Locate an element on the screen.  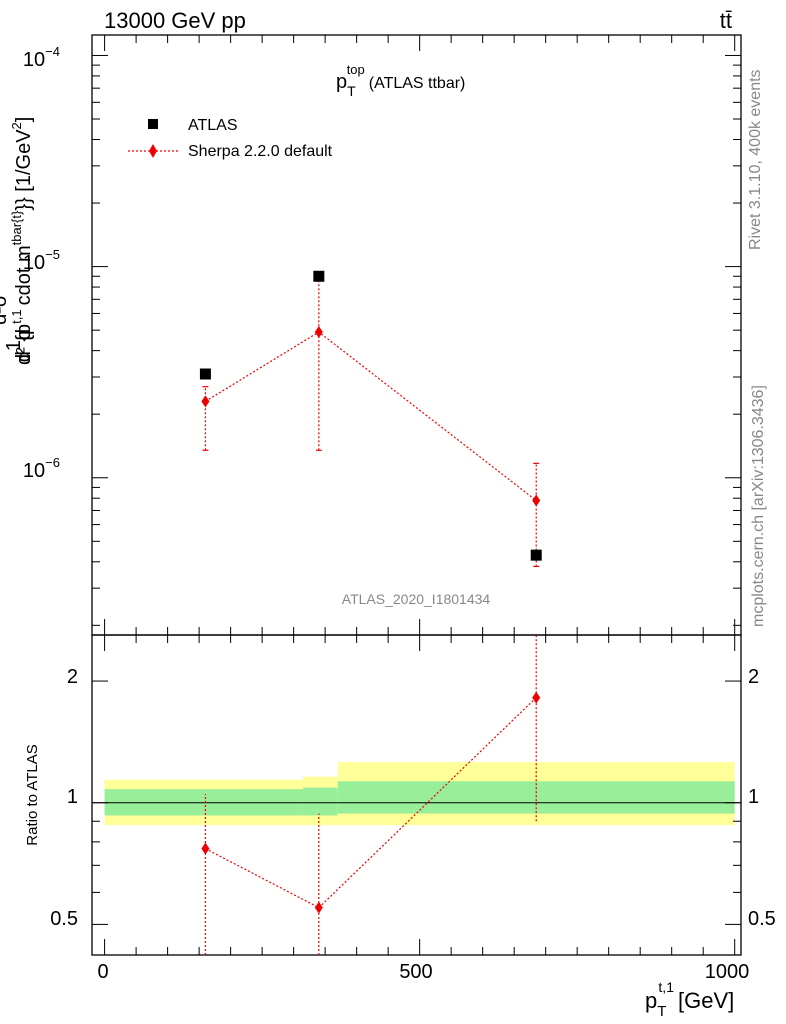
title-sup: top is located at coordinates (356, 69).